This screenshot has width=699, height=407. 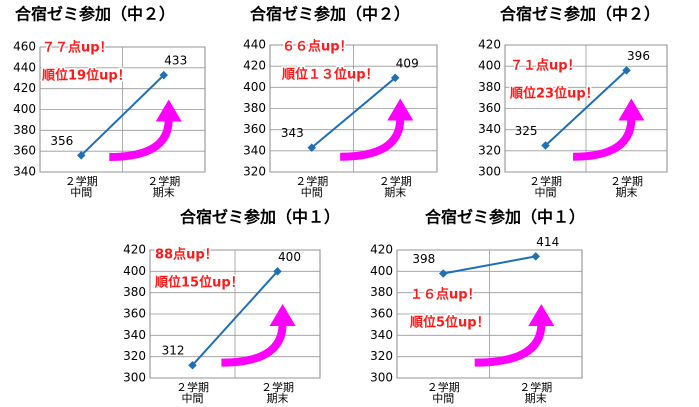 I want to click on value-label: 414, so click(x=547, y=242).